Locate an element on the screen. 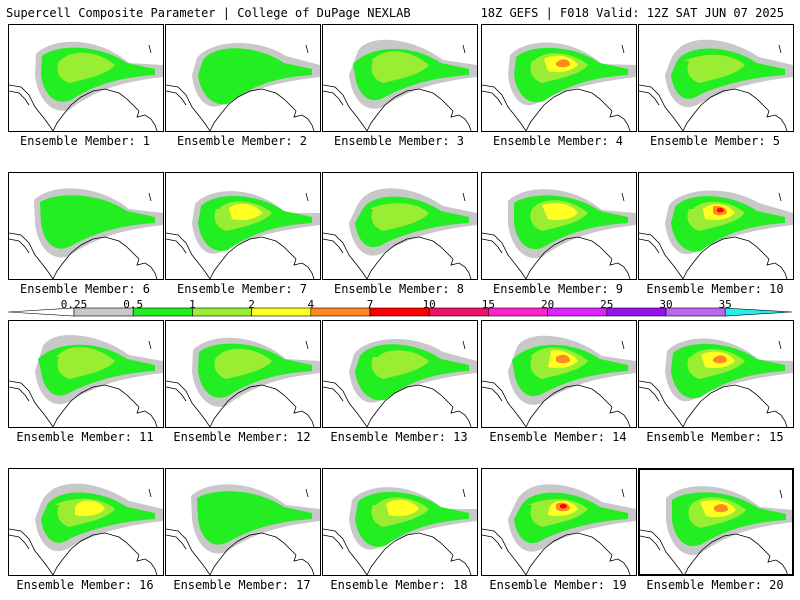 Image resolution: width=800 pixels, height=600 pixels. member-label: Ensemble Member: 6 is located at coordinates (85, 289).